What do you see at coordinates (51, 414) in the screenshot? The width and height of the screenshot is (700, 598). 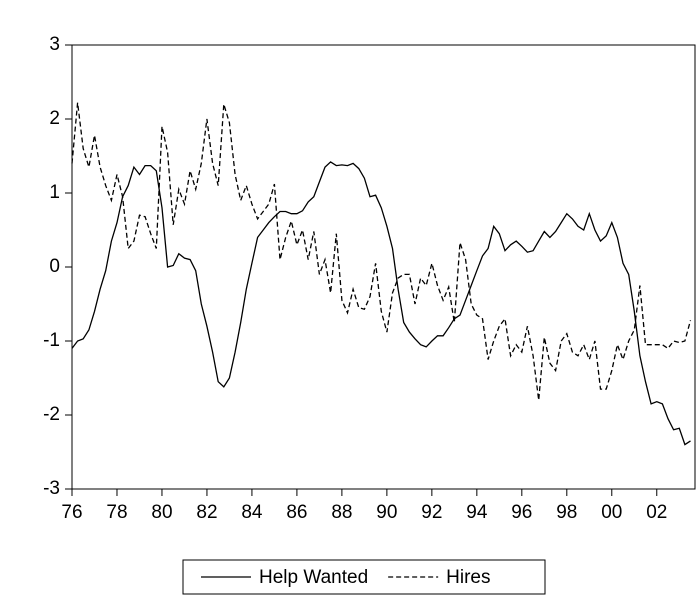 I see `y-tick-label: -2` at bounding box center [51, 414].